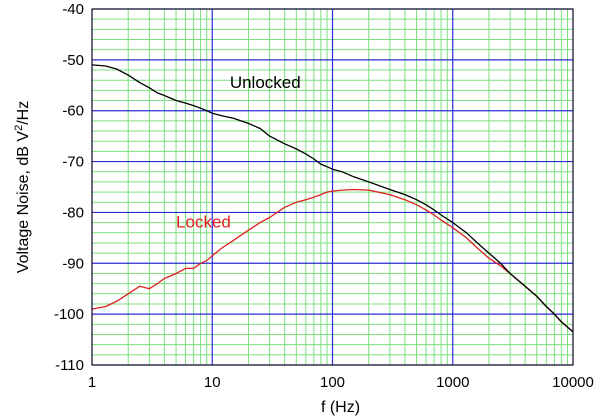  What do you see at coordinates (73, 212) in the screenshot?
I see `y-tick-label: -80` at bounding box center [73, 212].